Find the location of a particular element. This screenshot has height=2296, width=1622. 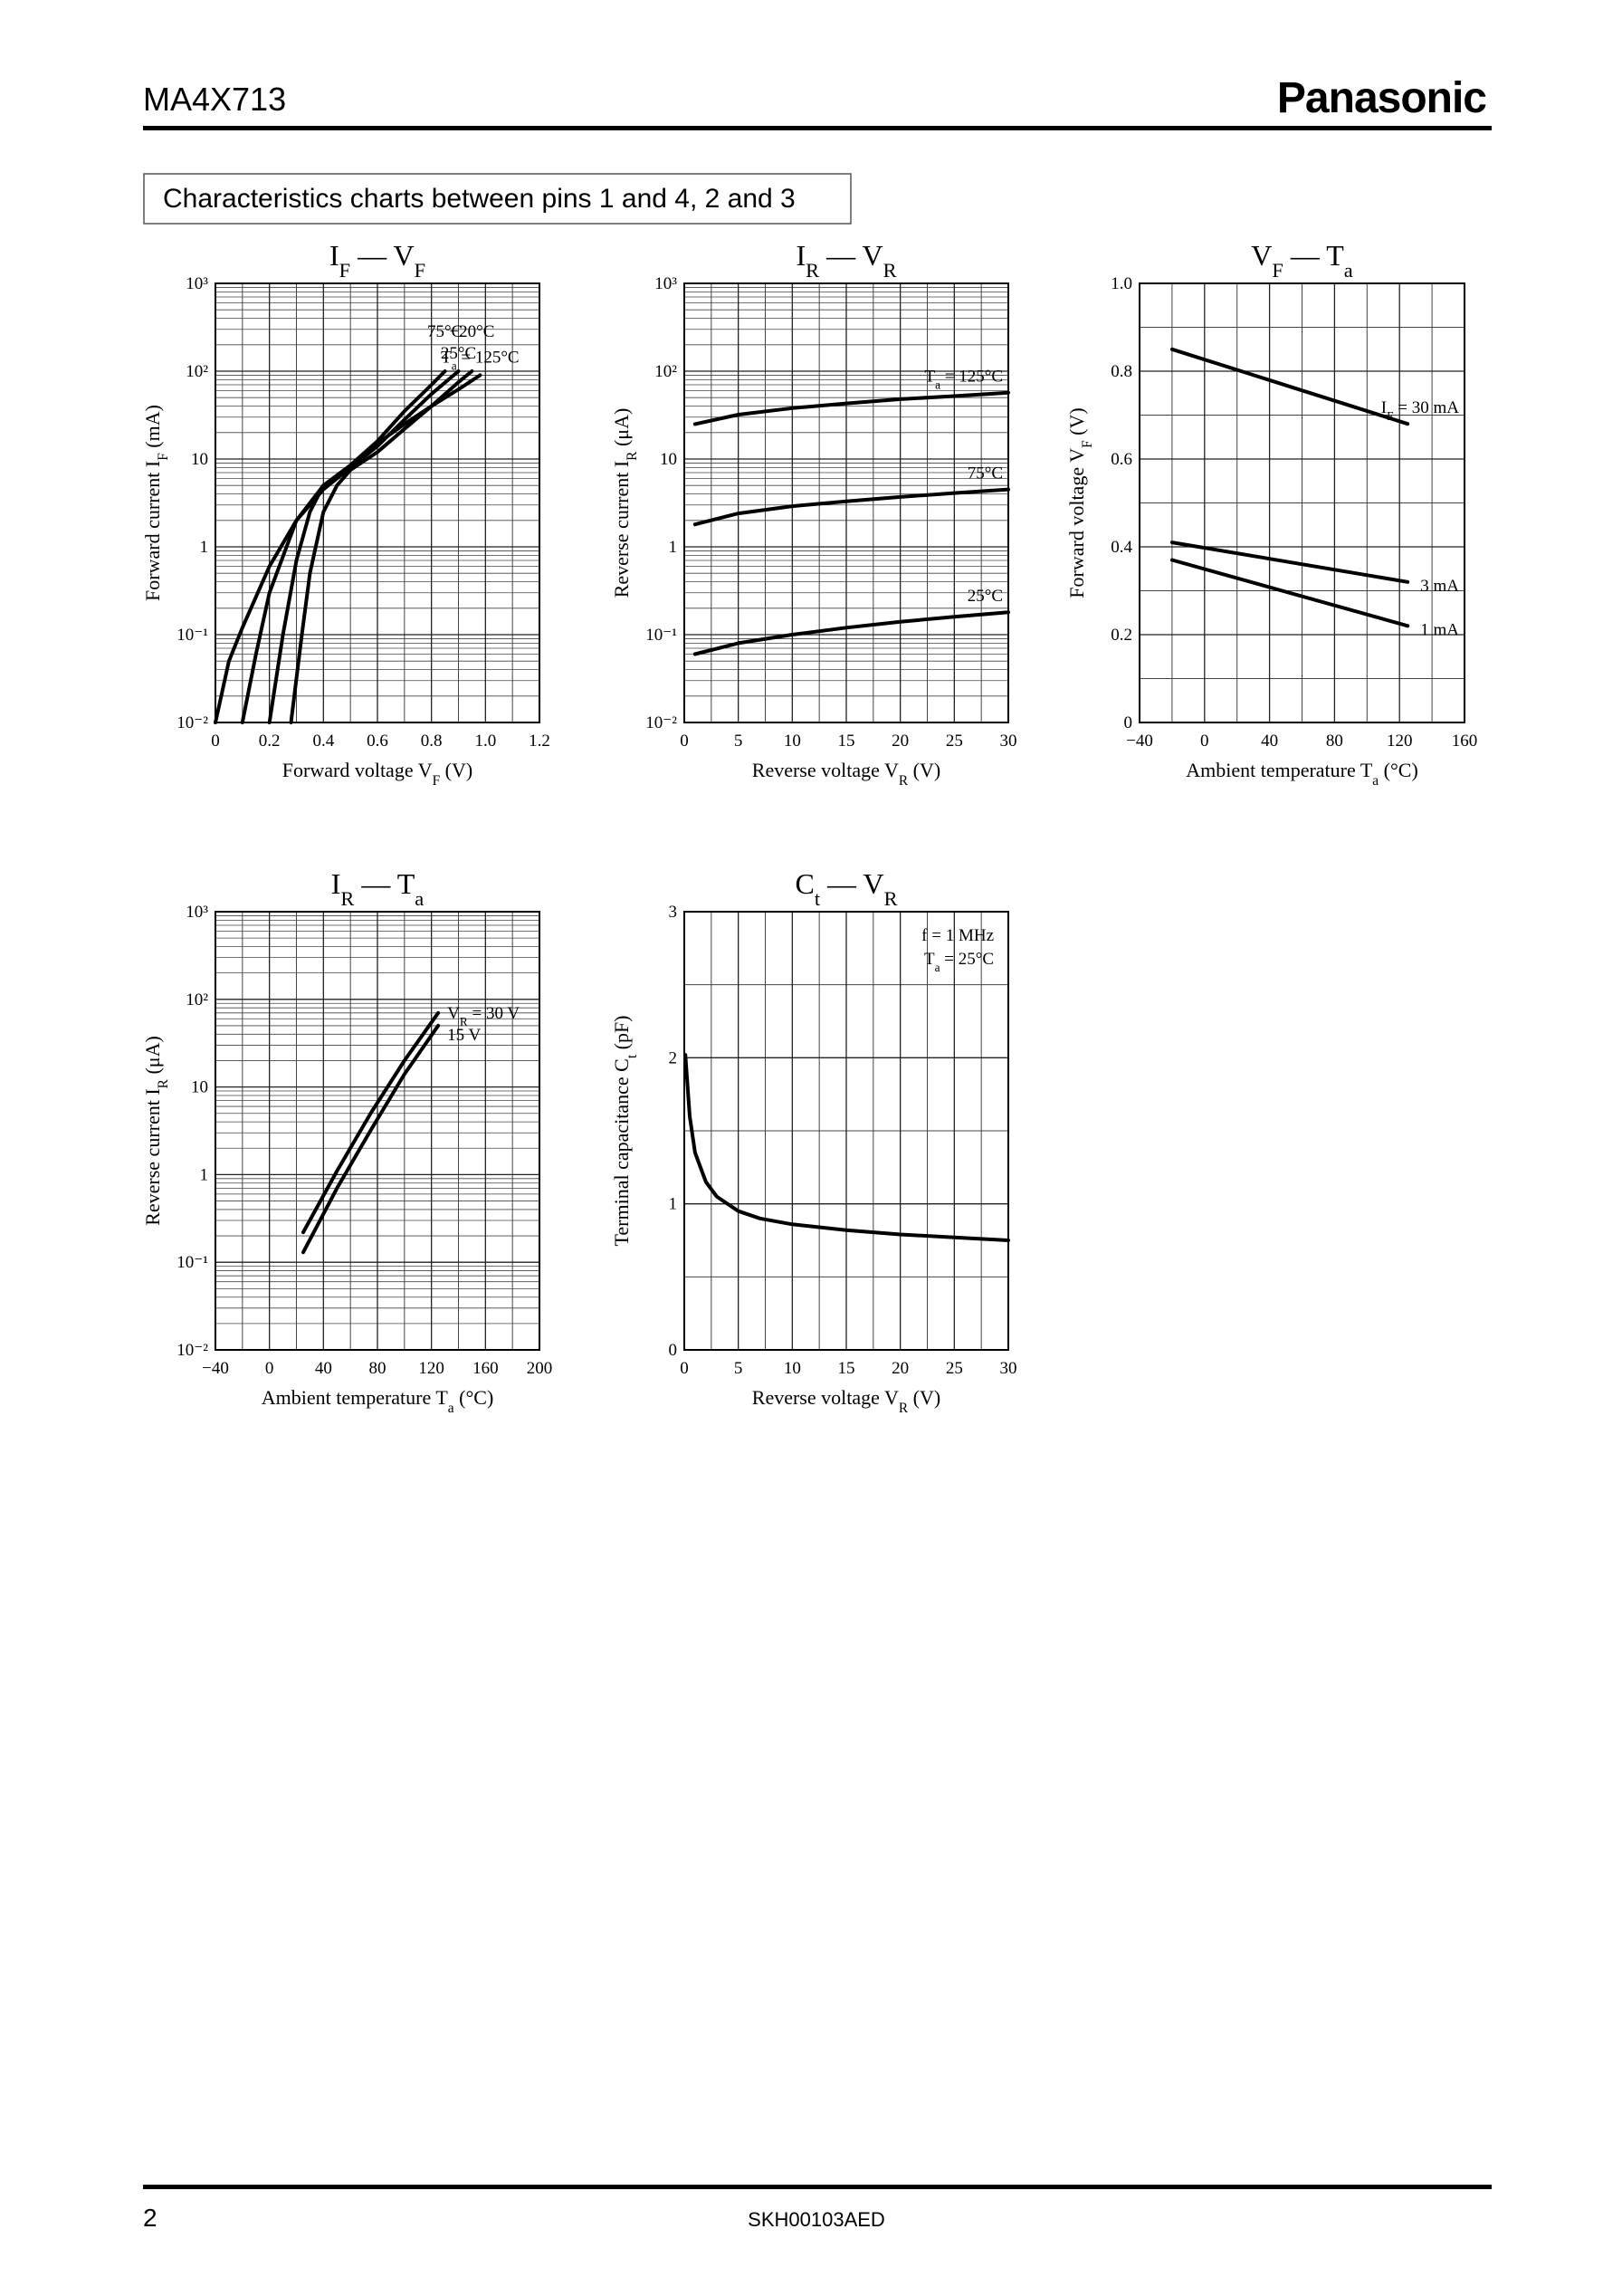

y-axis-label-sub: R is located at coordinates (632, 456).